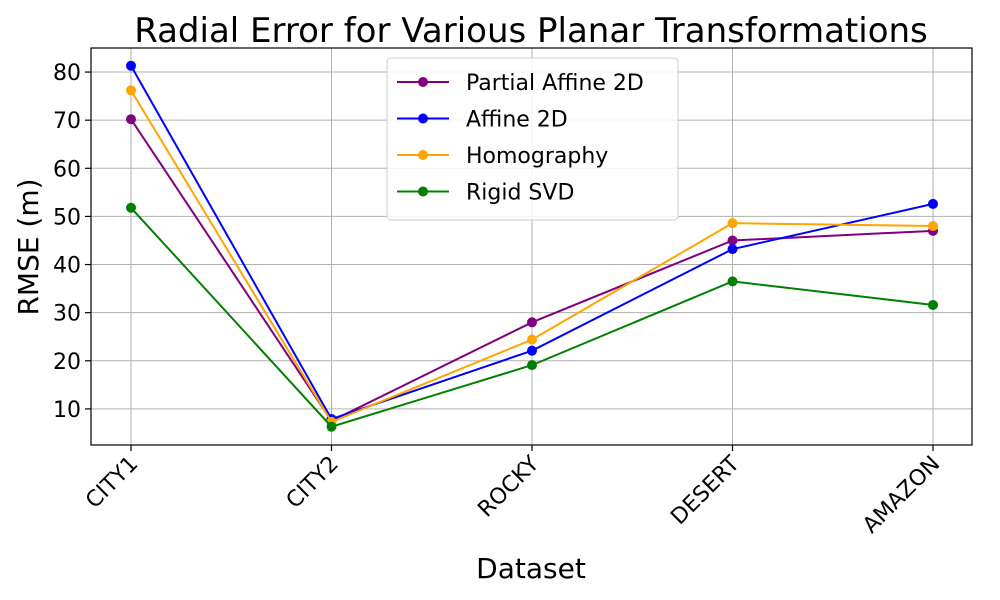  Describe the element at coordinates (705, 490) in the screenshot. I see `x-tick-label: DESERT` at that location.